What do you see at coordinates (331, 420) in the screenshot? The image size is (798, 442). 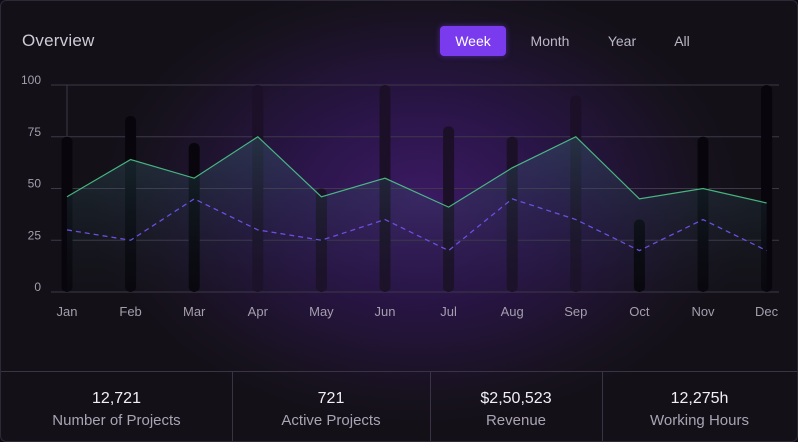 I see `stat-label: Active Projects` at bounding box center [331, 420].